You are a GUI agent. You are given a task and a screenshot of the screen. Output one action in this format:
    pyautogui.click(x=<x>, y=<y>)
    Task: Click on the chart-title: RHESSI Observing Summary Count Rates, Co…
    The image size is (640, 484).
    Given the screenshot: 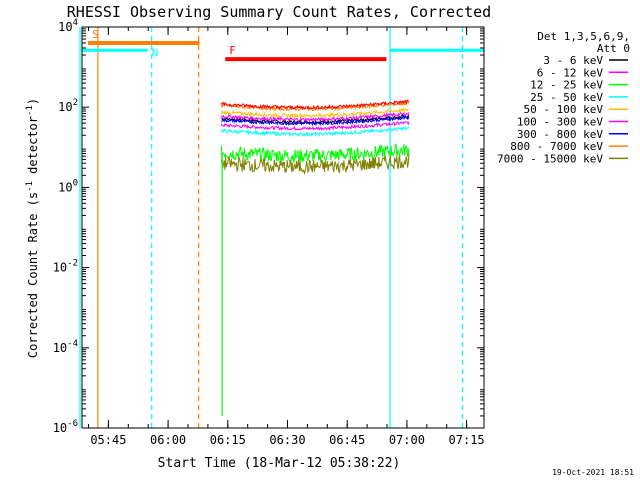 What is the action you would take?
    pyautogui.click(x=279, y=12)
    